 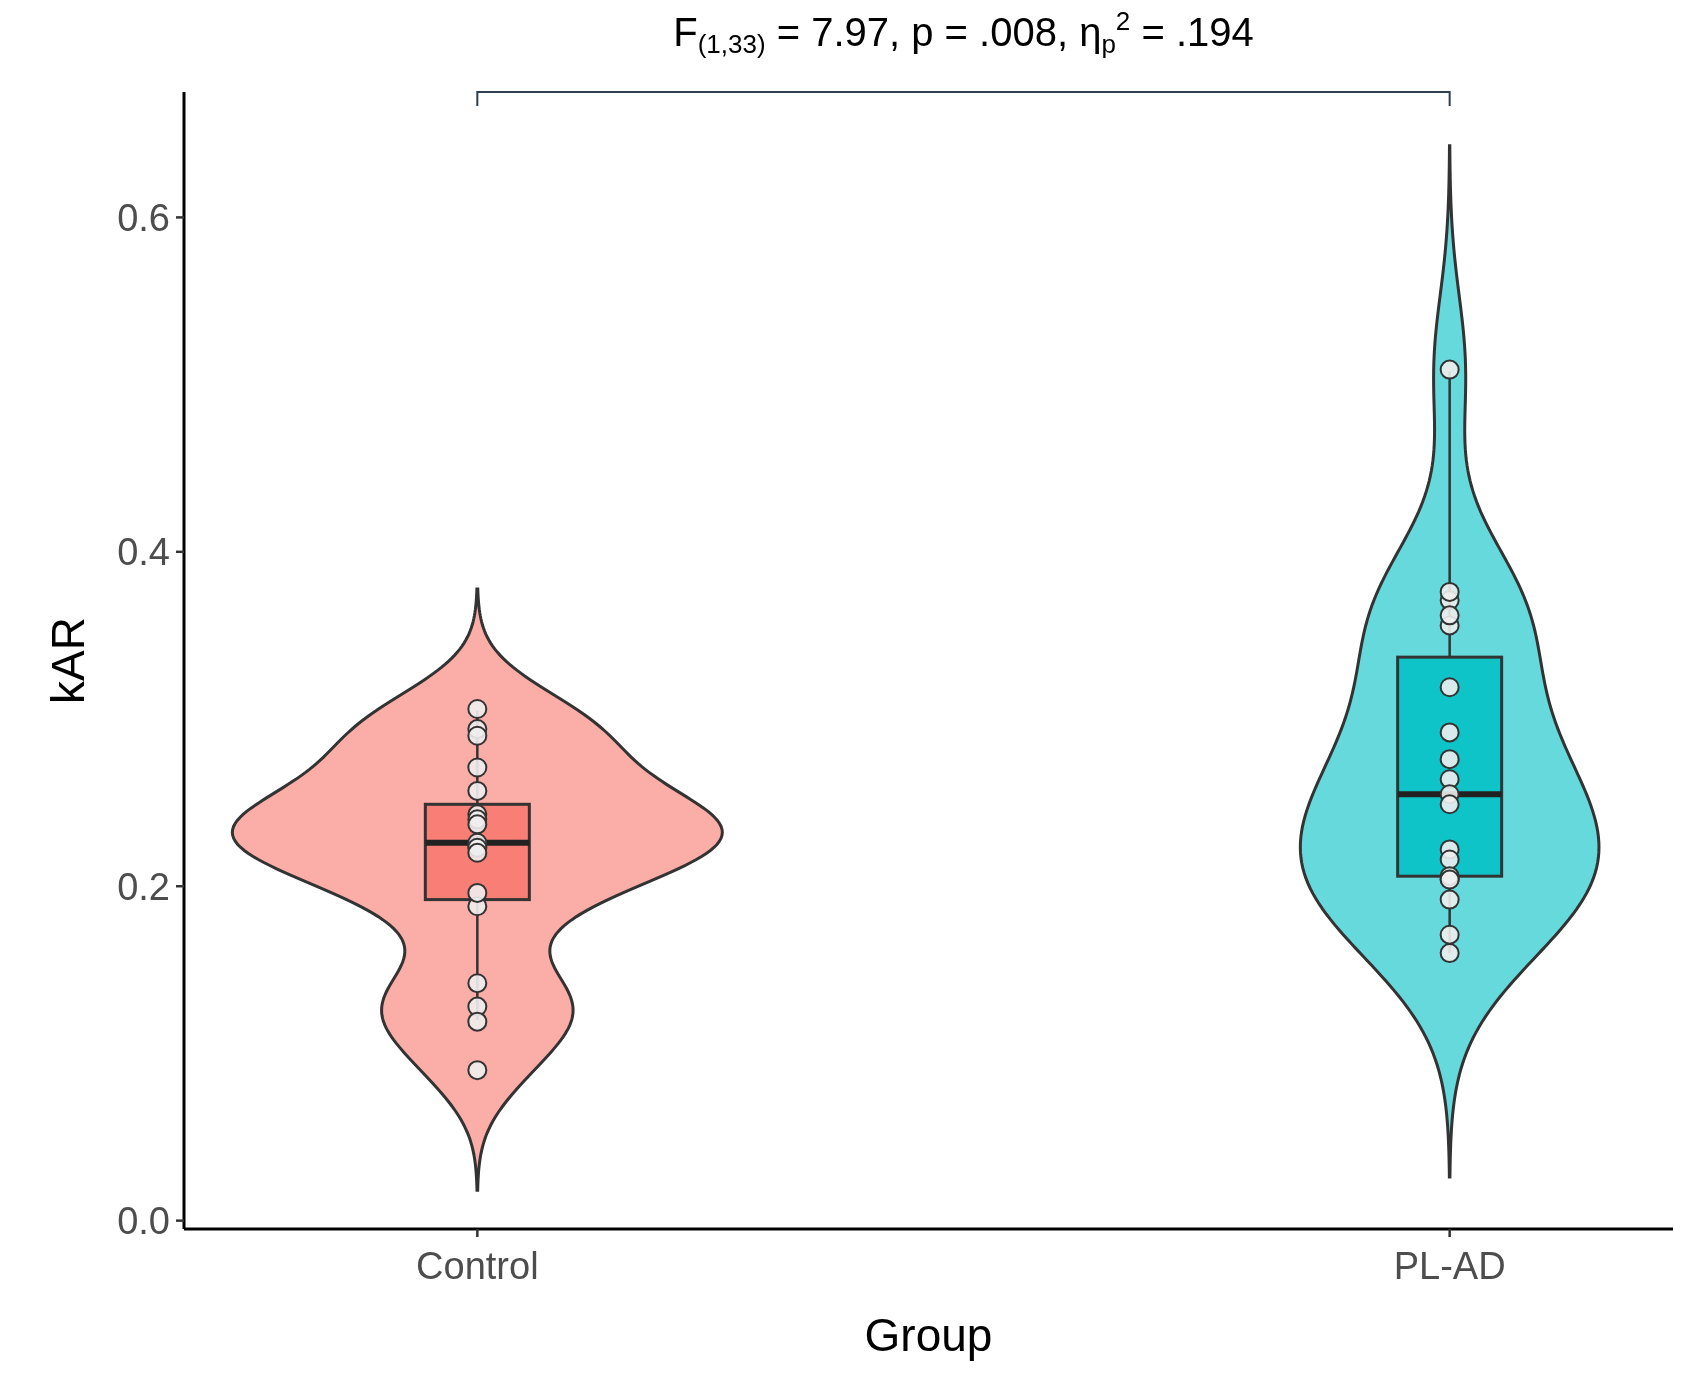 I want to click on y-tick-label: 0.6, so click(x=143, y=217).